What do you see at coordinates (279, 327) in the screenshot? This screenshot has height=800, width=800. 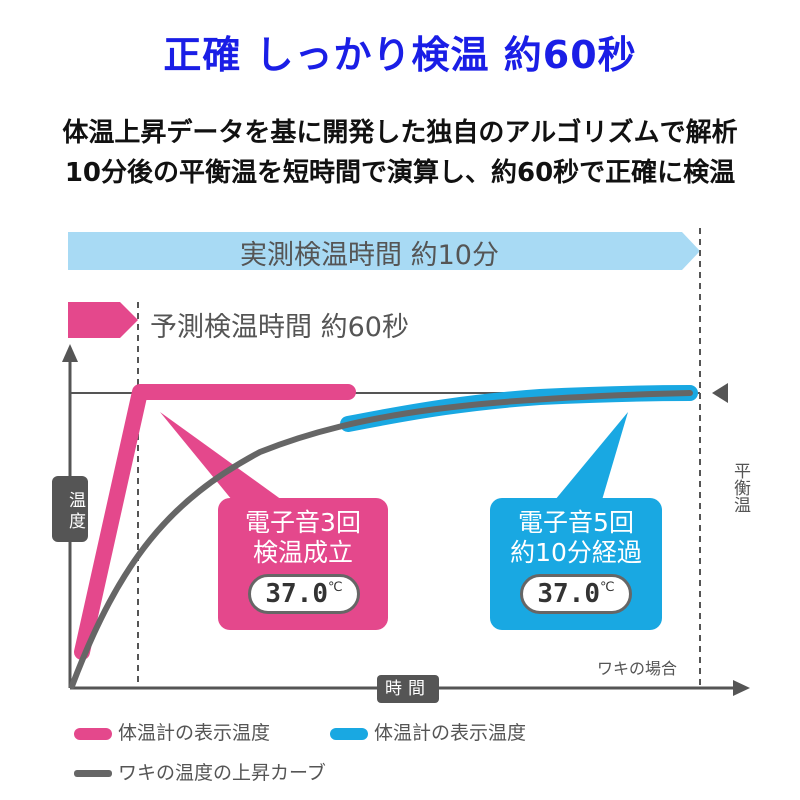 I see `predict-time-label: 予測検温時間 約60秒` at bounding box center [279, 327].